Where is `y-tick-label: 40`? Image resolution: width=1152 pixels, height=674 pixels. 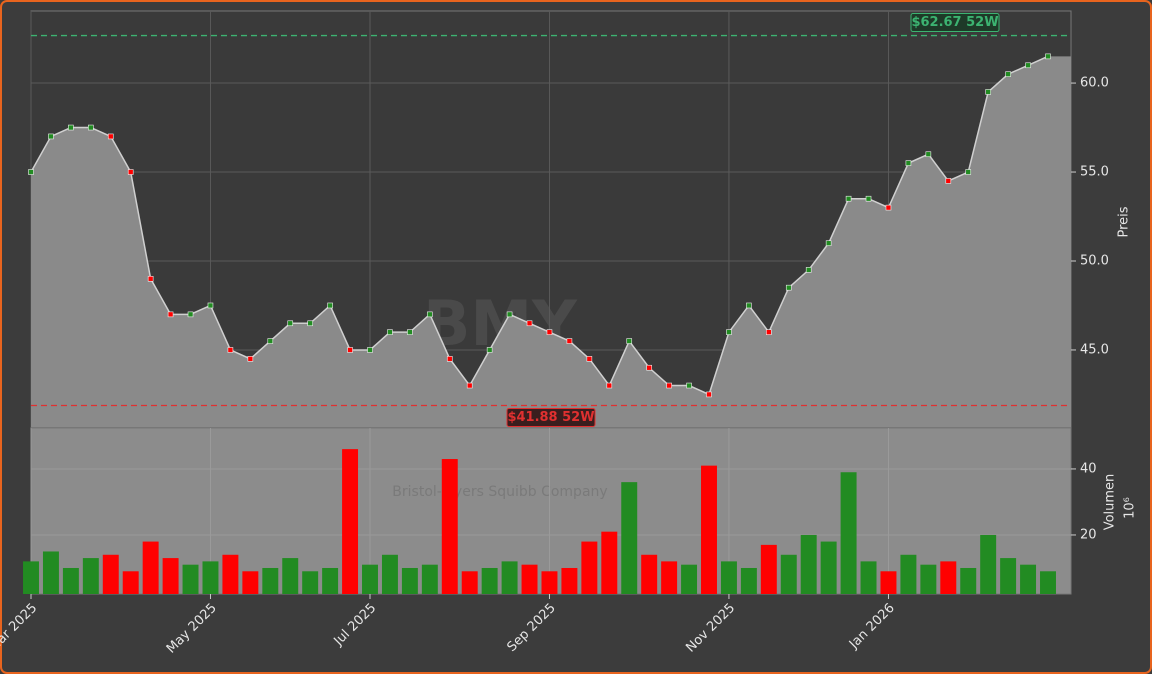
y-tick-label: 40 is located at coordinates (1088, 468).